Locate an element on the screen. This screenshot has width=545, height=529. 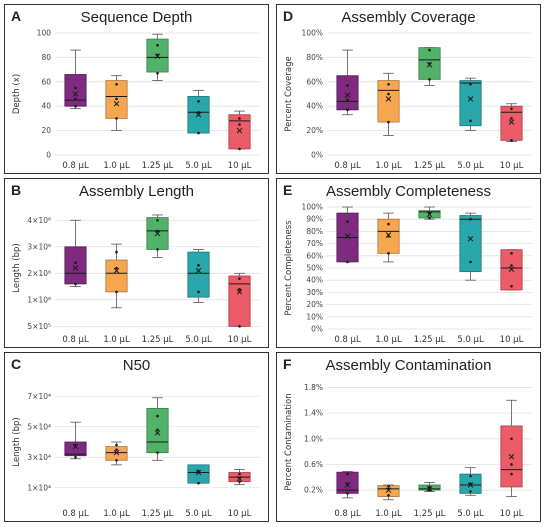
y-tick-label: 80 is located at coordinates (46, 57).